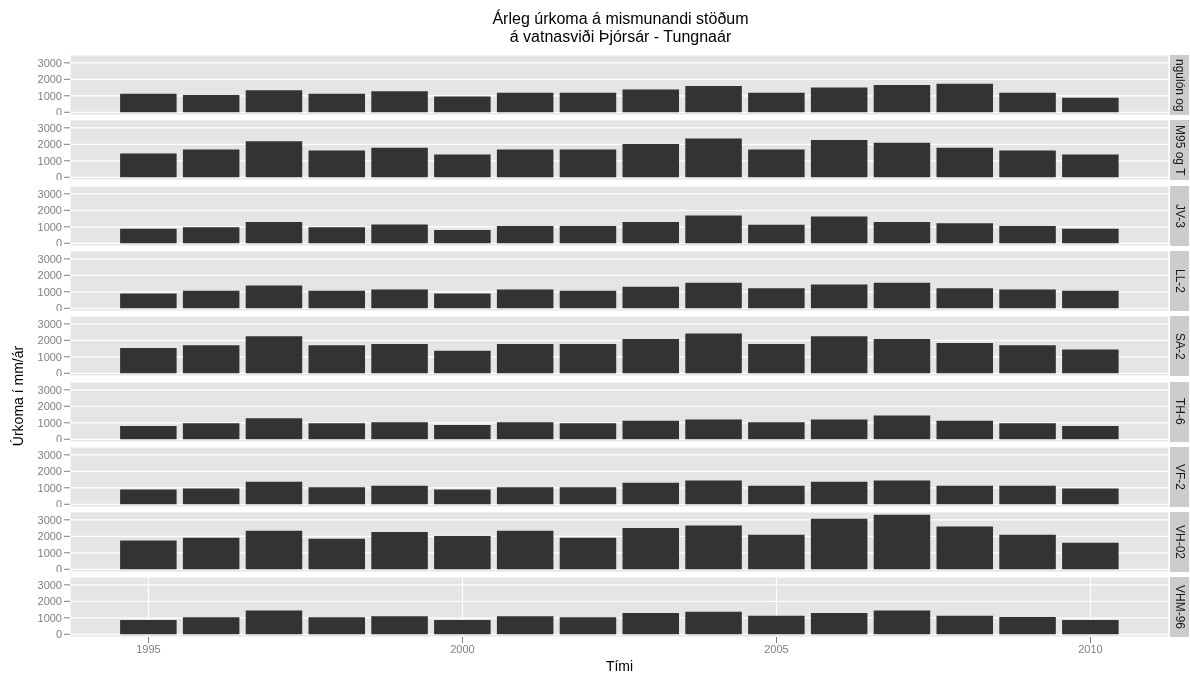 This screenshot has width=1190, height=675. Describe the element at coordinates (1179, 542) in the screenshot. I see `text: VH-02` at that location.